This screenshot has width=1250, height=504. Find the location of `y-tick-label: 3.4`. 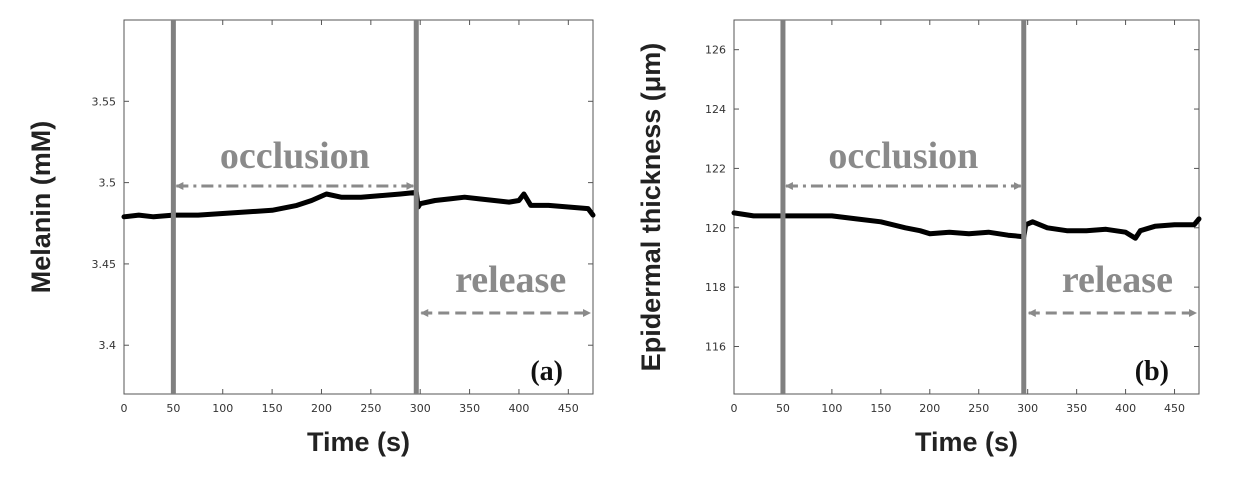

y-tick-label: 3.4 is located at coordinates (108, 345).